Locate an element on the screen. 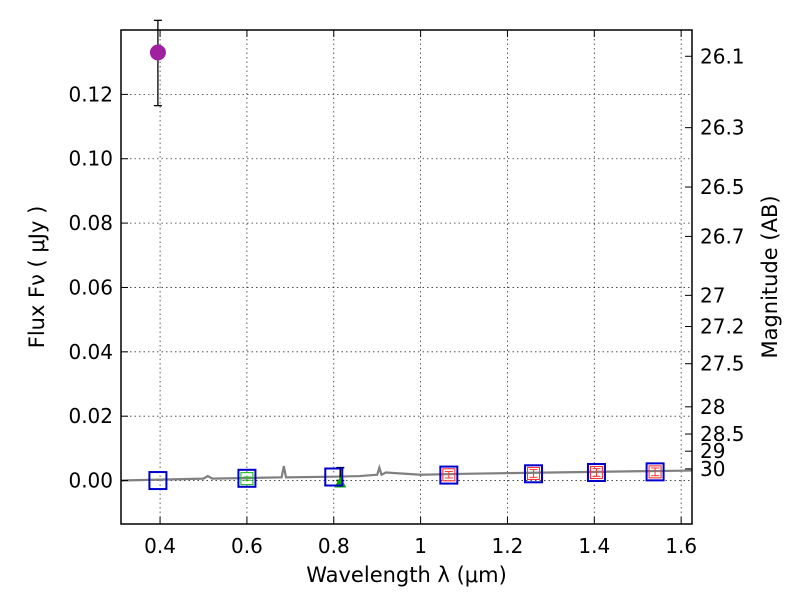 The width and height of the screenshot is (800, 600). magnitude-tick-label: 27 is located at coordinates (712, 295).